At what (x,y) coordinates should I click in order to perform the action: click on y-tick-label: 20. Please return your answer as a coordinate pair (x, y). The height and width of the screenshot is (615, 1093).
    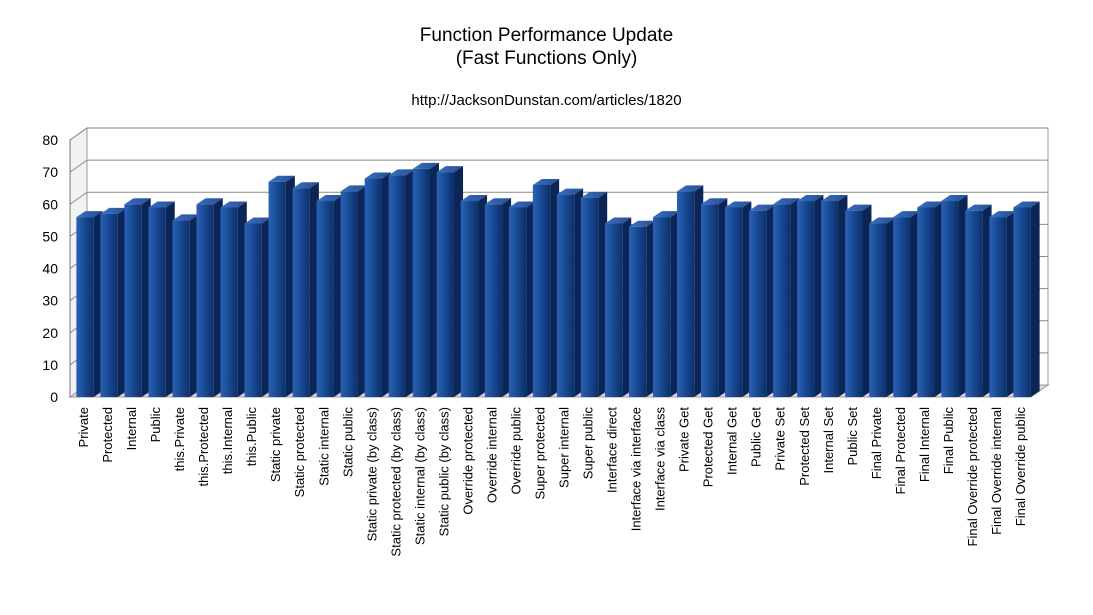
    Looking at the image, I should click on (50, 333).